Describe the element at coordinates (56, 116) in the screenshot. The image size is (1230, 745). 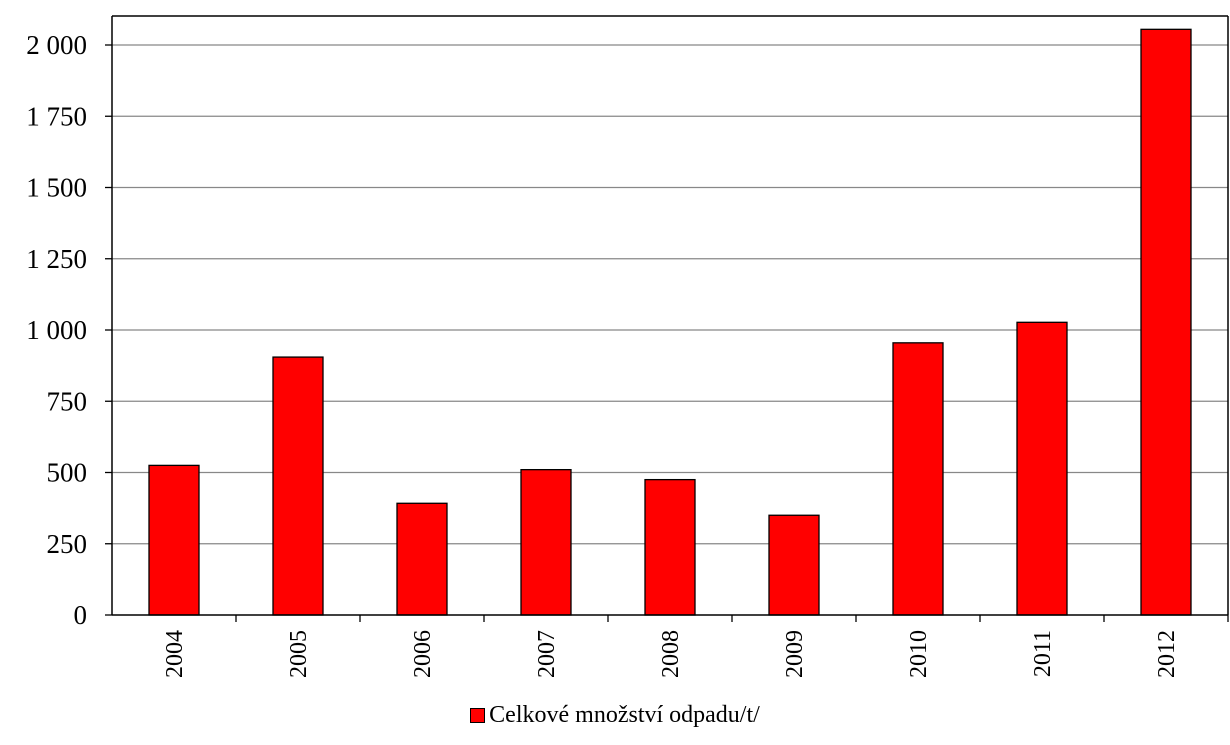
I see `y-tick-label: 1 750` at that location.